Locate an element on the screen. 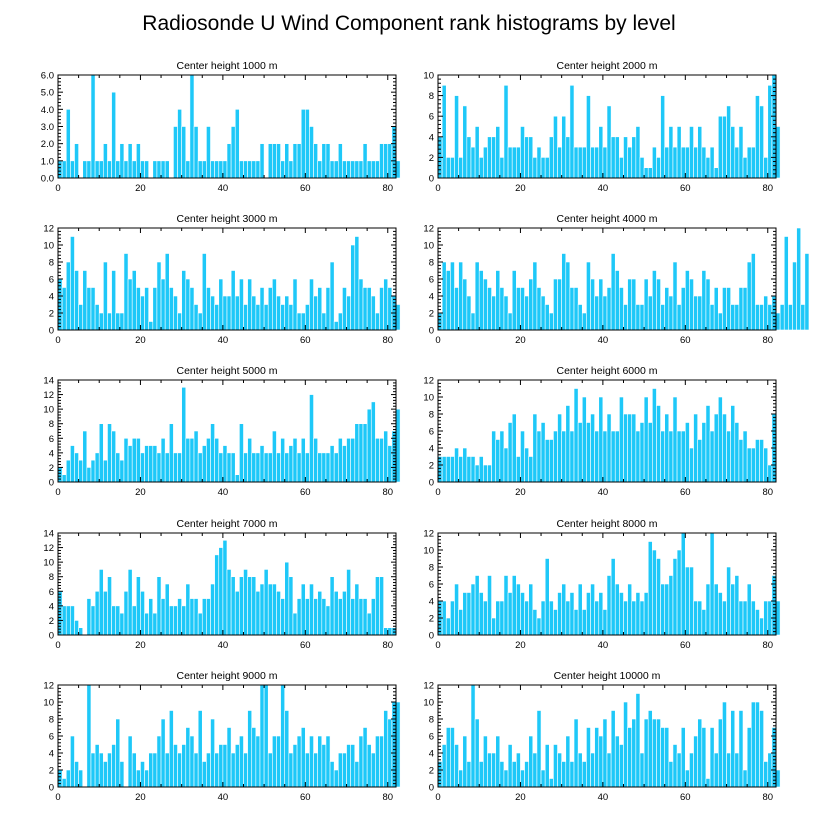 The height and width of the screenshot is (824, 818). x-tick-label: 20 is located at coordinates (520, 797).